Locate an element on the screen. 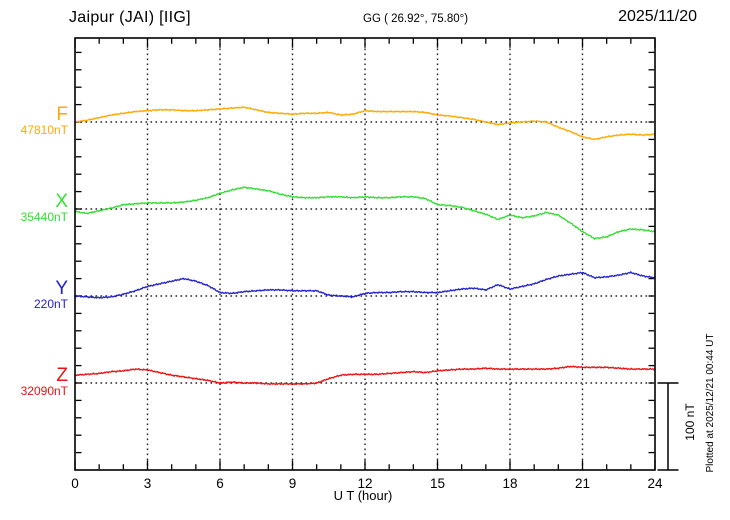 The image size is (730, 520). series-line-F is located at coordinates (365, 123).